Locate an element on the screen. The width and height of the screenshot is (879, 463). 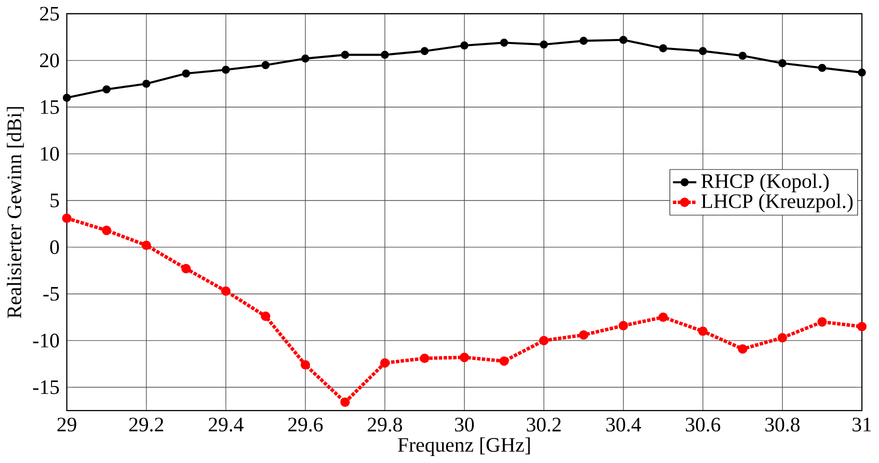
x-tick-label: 29.4 is located at coordinates (226, 425).